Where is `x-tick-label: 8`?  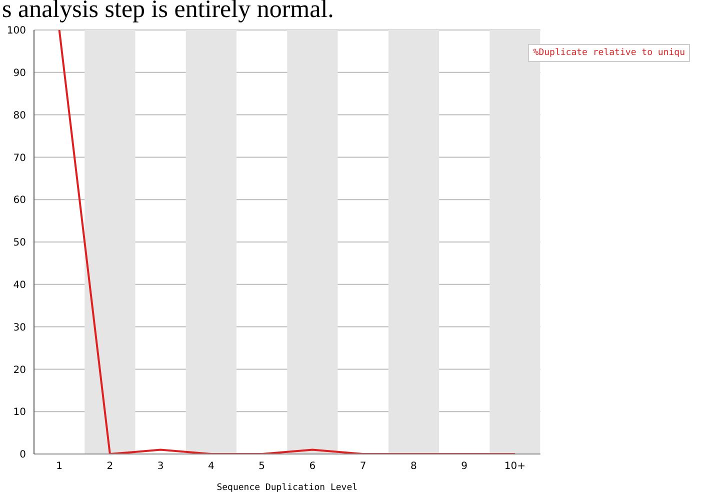
x-tick-label: 8 is located at coordinates (413, 466).